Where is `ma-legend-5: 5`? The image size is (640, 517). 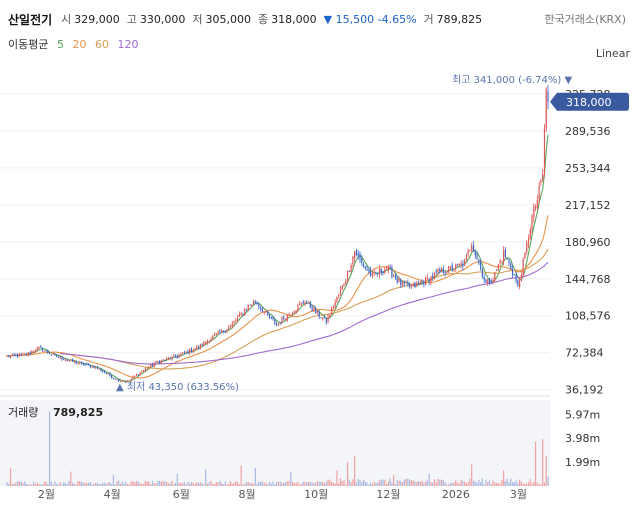
ma-legend-5: 5 is located at coordinates (60, 44).